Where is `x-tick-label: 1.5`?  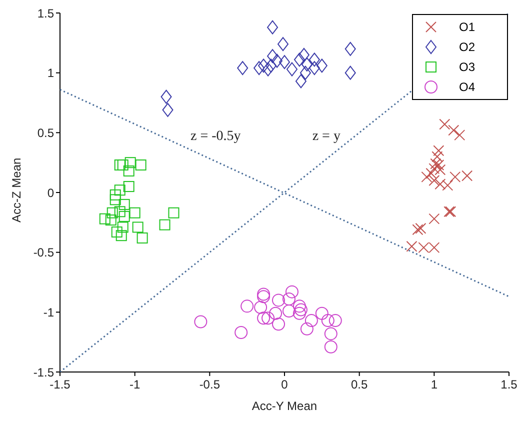
x-tick-label: 1.5 is located at coordinates (509, 385).